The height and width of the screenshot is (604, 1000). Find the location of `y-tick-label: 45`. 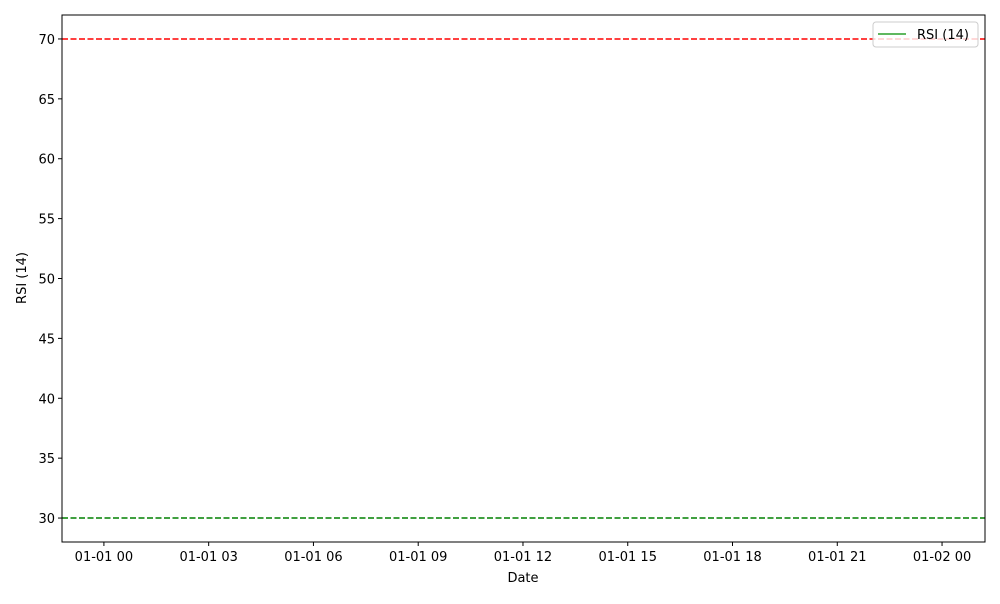

y-tick-label: 45 is located at coordinates (46, 339).